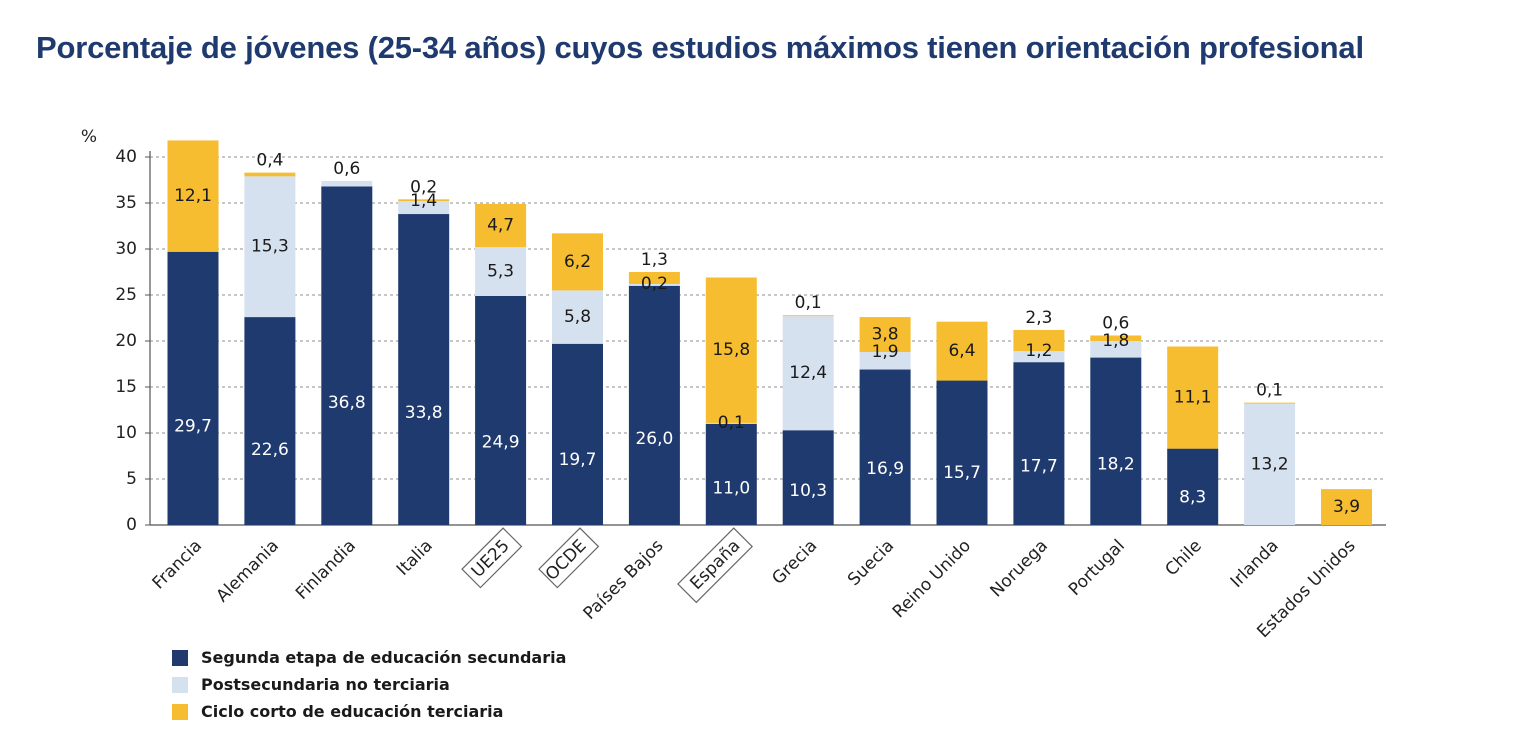 The image size is (1532, 742). I want to click on data-label: 19,7, so click(578, 460).